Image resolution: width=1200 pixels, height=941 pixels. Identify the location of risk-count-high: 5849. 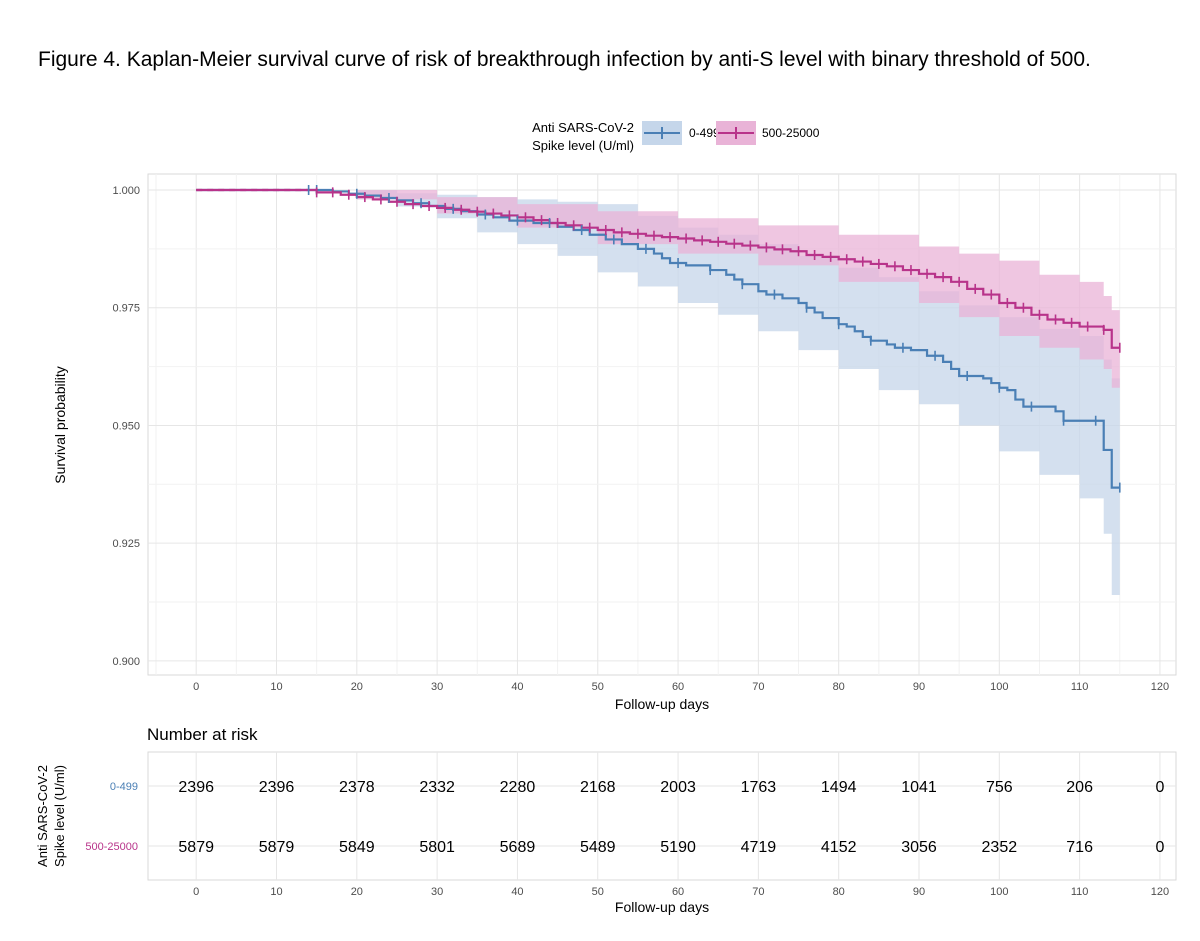
(357, 847).